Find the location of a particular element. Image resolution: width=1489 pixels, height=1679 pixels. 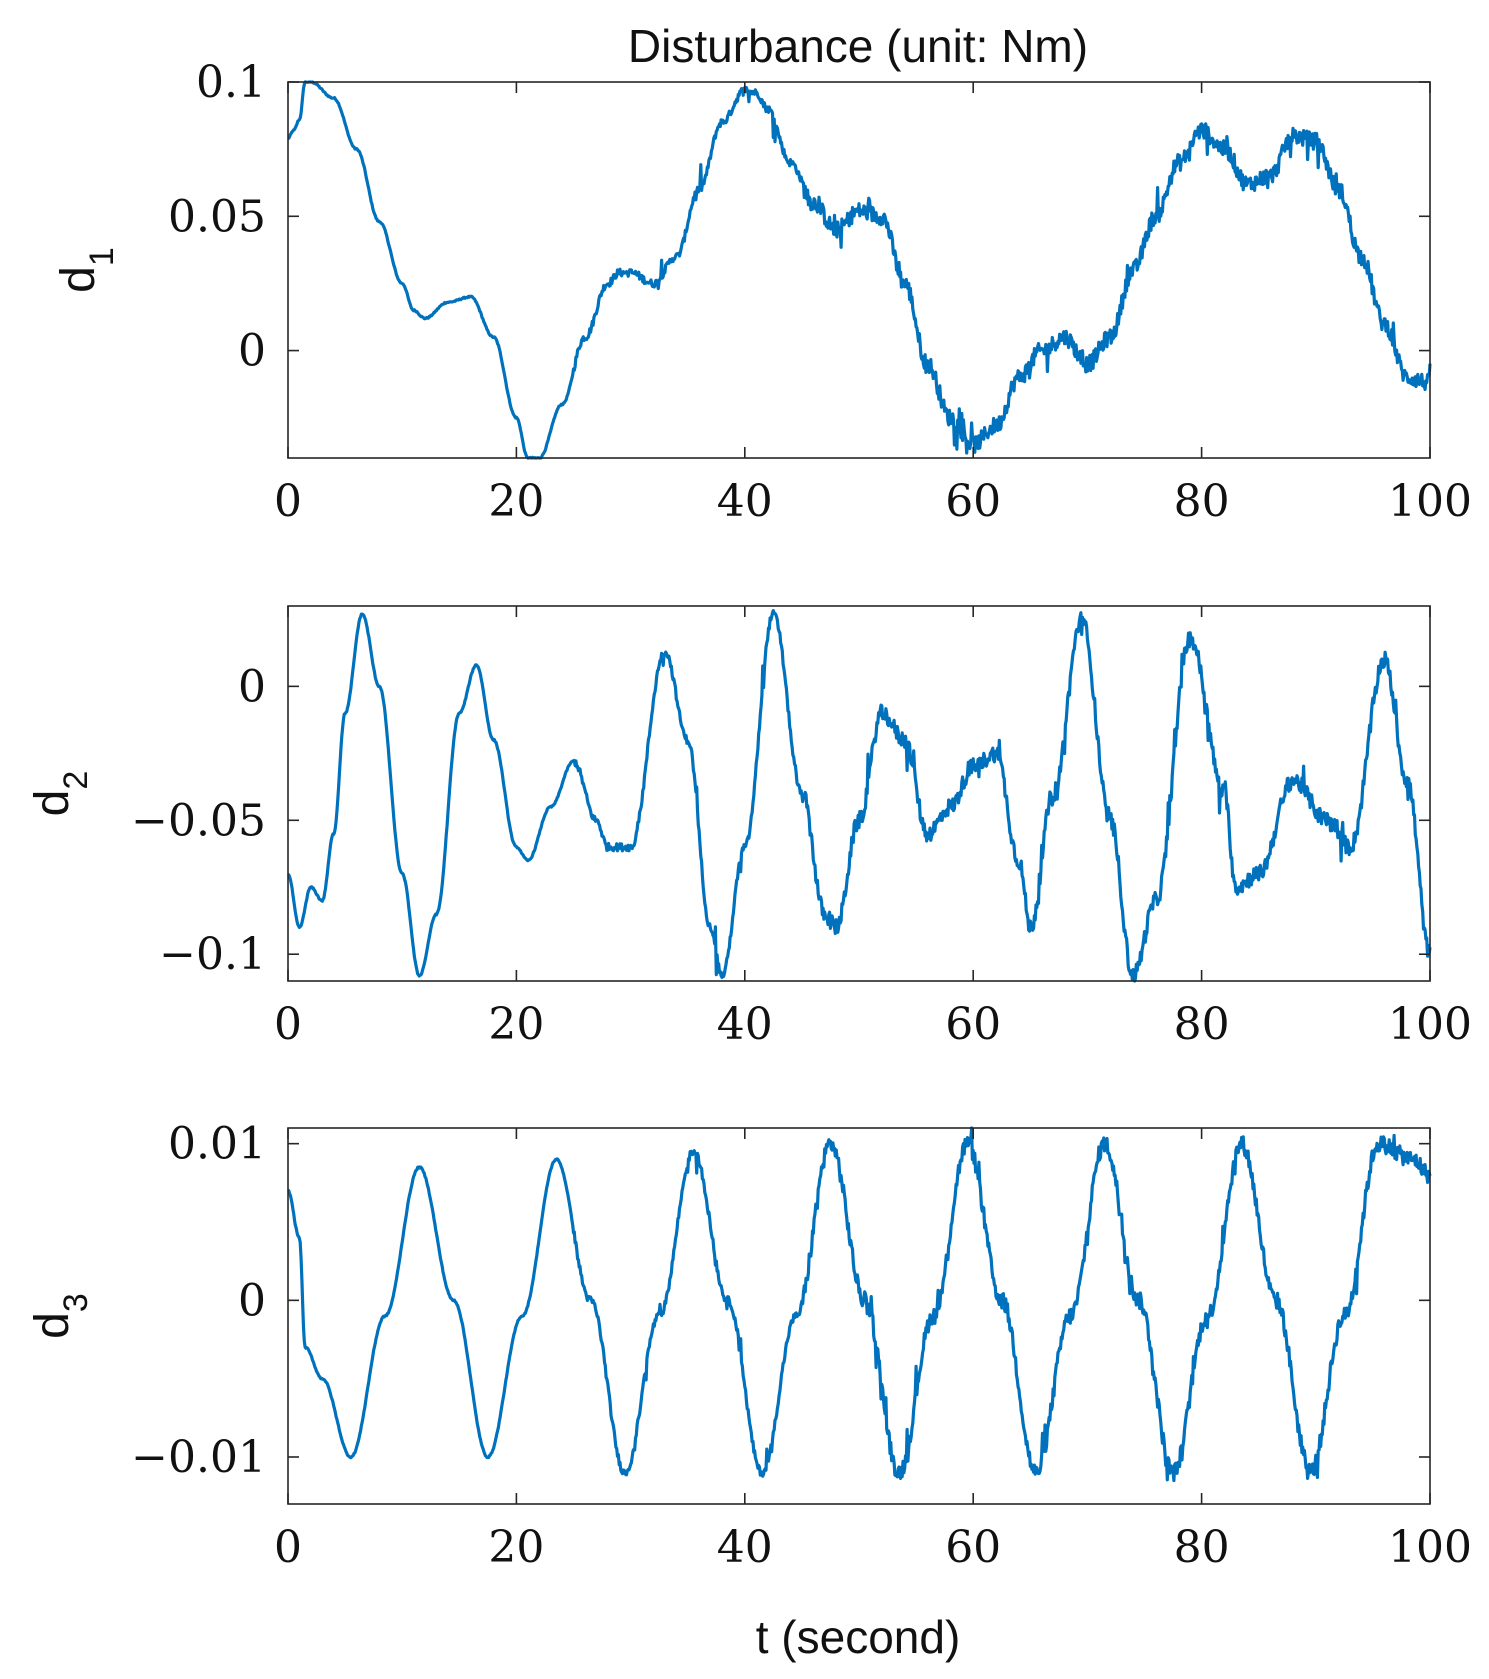

figure-title: Disturbance (unit: Nm) is located at coordinates (858, 46).